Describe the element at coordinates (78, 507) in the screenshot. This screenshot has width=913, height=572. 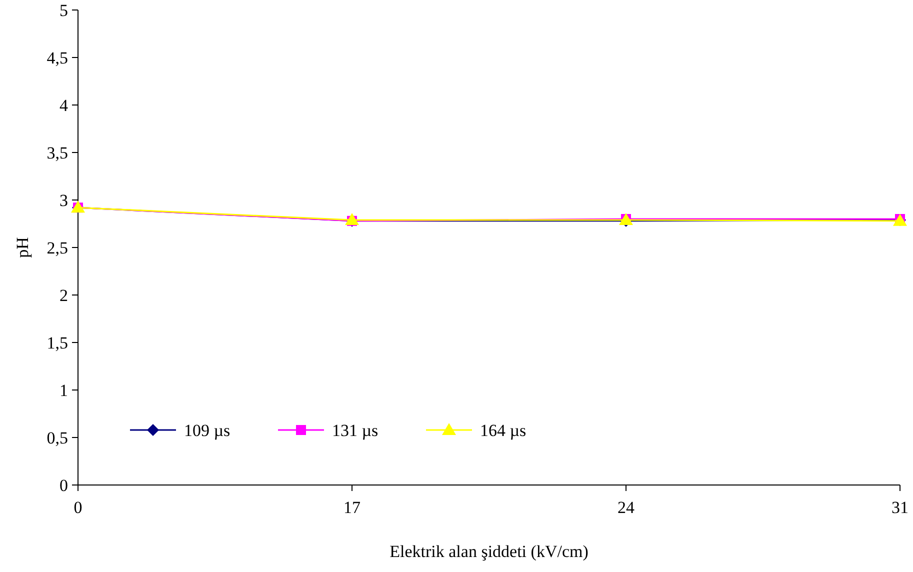
I see `x-tick-label: 0` at that location.